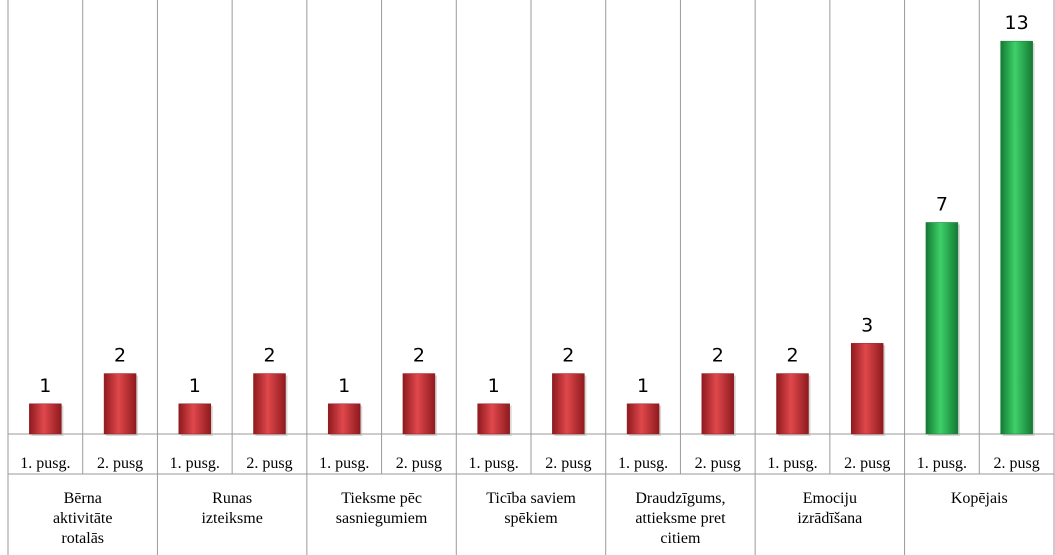 This screenshot has height=555, width=1055. I want to click on data-label: 7, so click(942, 204).